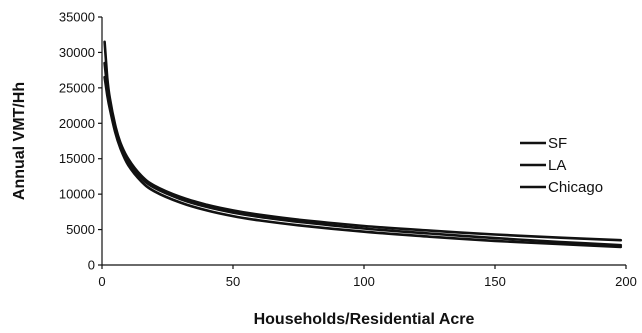  I want to click on y-tick-label: 5000, so click(80, 229).